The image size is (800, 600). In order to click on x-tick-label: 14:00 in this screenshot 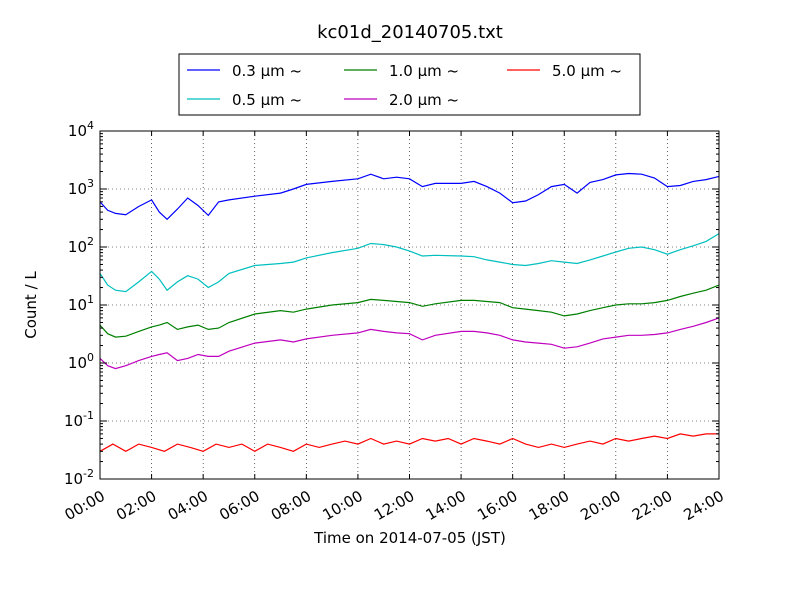, I will do `click(446, 505)`.